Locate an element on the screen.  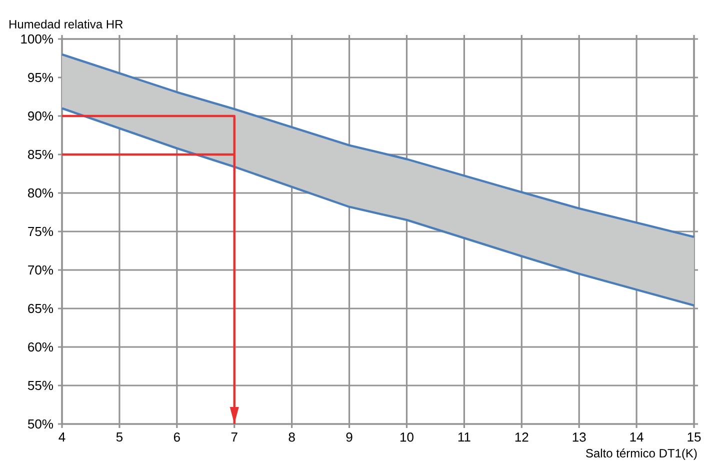
x-tick-label: 10 is located at coordinates (407, 437).